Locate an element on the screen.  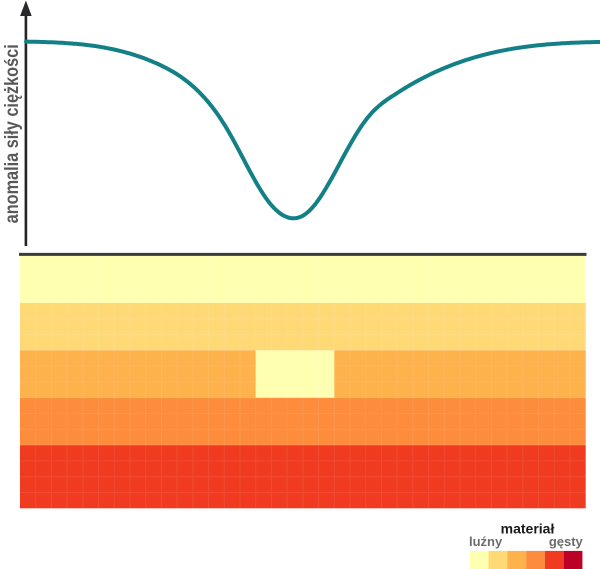
svg-text: gęsty is located at coordinates (566, 541).